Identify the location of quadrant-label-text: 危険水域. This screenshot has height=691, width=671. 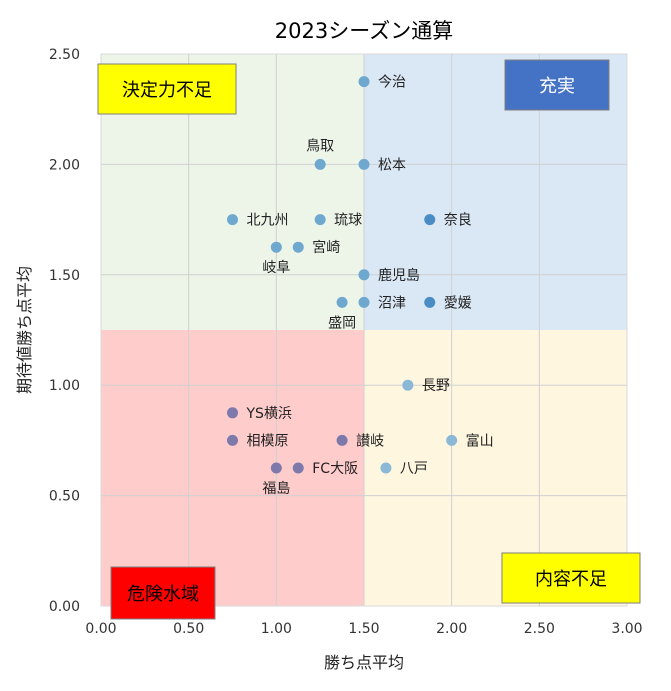
(163, 594).